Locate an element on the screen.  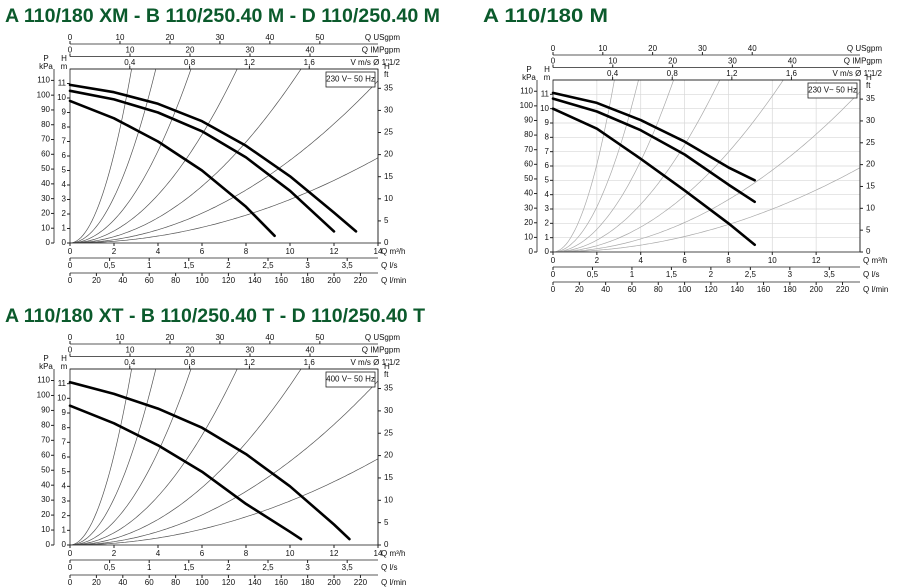
axis-tick-label: 0,5 is located at coordinates (593, 274).